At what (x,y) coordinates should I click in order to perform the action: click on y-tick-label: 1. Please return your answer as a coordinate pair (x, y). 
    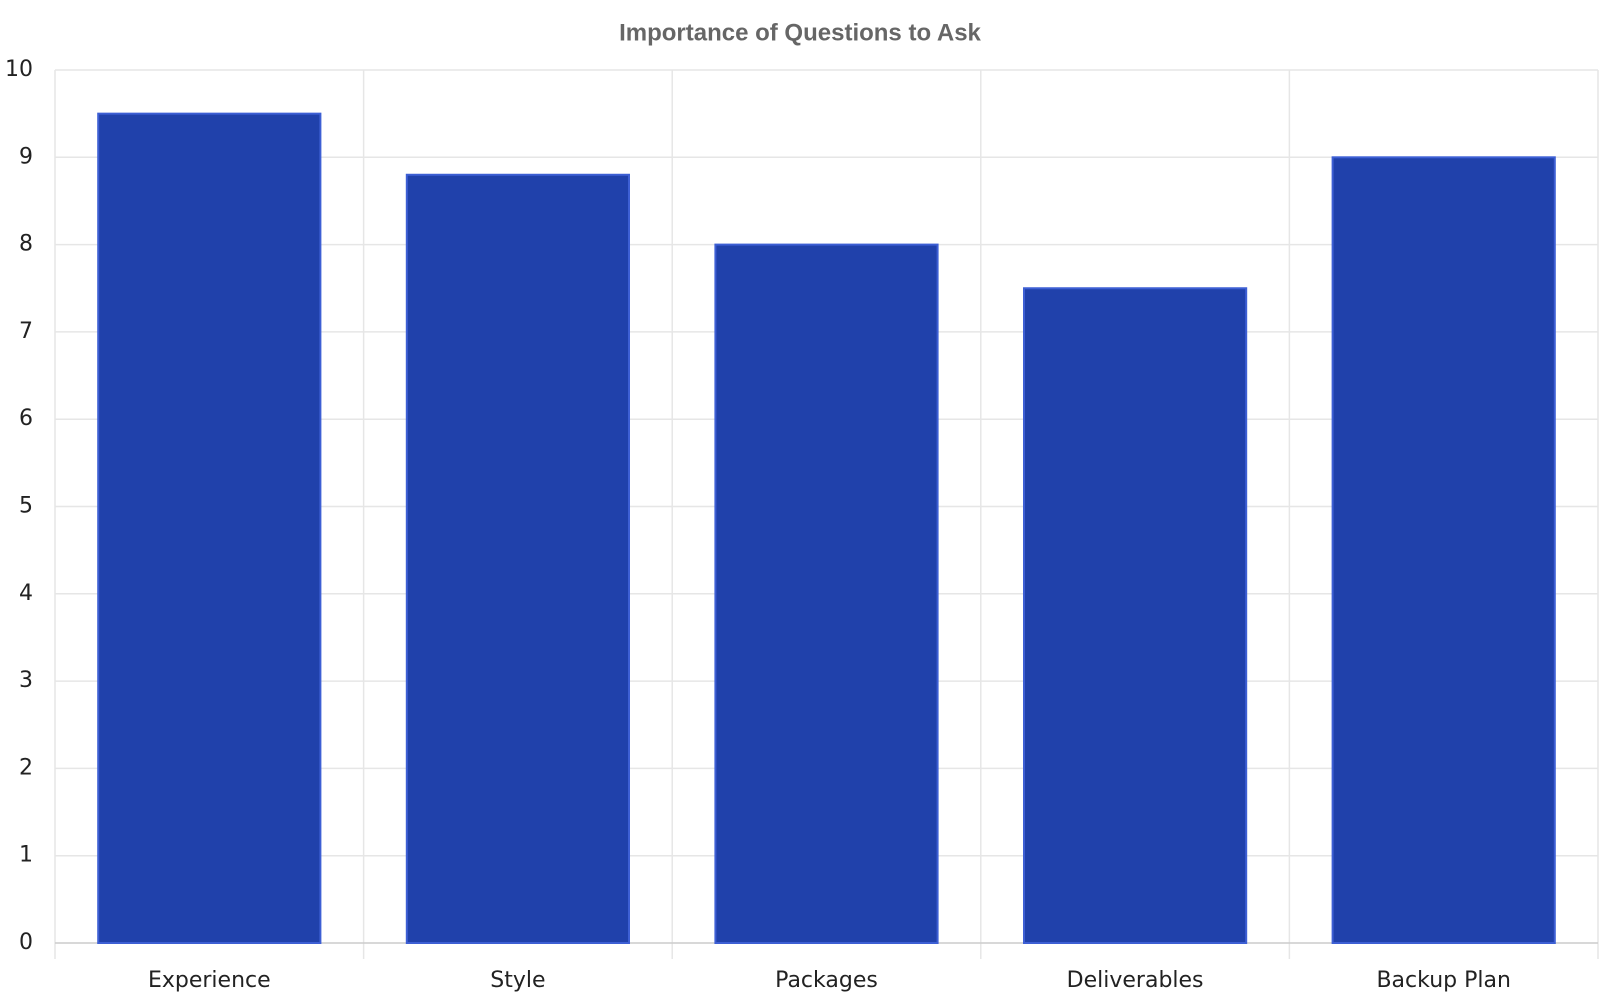
    Looking at the image, I should click on (26, 855).